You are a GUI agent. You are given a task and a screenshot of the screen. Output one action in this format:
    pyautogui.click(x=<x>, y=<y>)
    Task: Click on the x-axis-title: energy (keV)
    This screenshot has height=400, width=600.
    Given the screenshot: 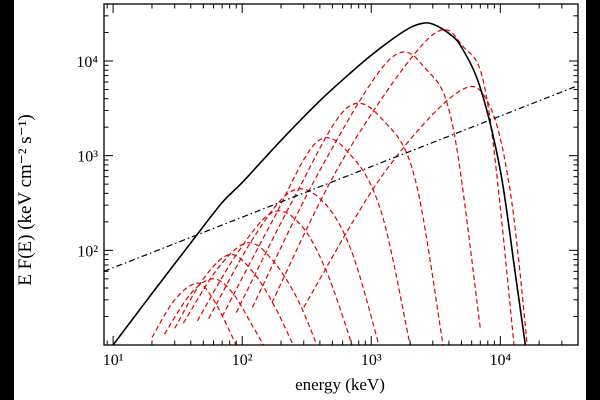 What is the action you would take?
    pyautogui.click(x=340, y=384)
    